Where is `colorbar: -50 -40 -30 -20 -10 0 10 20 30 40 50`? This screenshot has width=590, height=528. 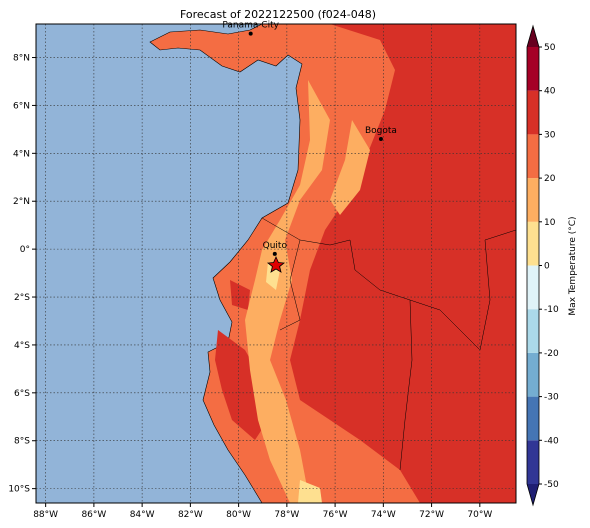
colorbar: -50 -40 -30 -20 -10 0 10 20 30 40 50 is located at coordinates (542, 265).